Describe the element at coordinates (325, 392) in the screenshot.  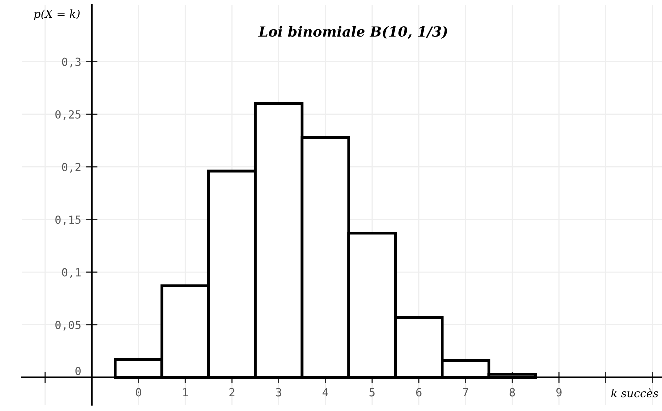
I see `x-tick-label: 4` at that location.